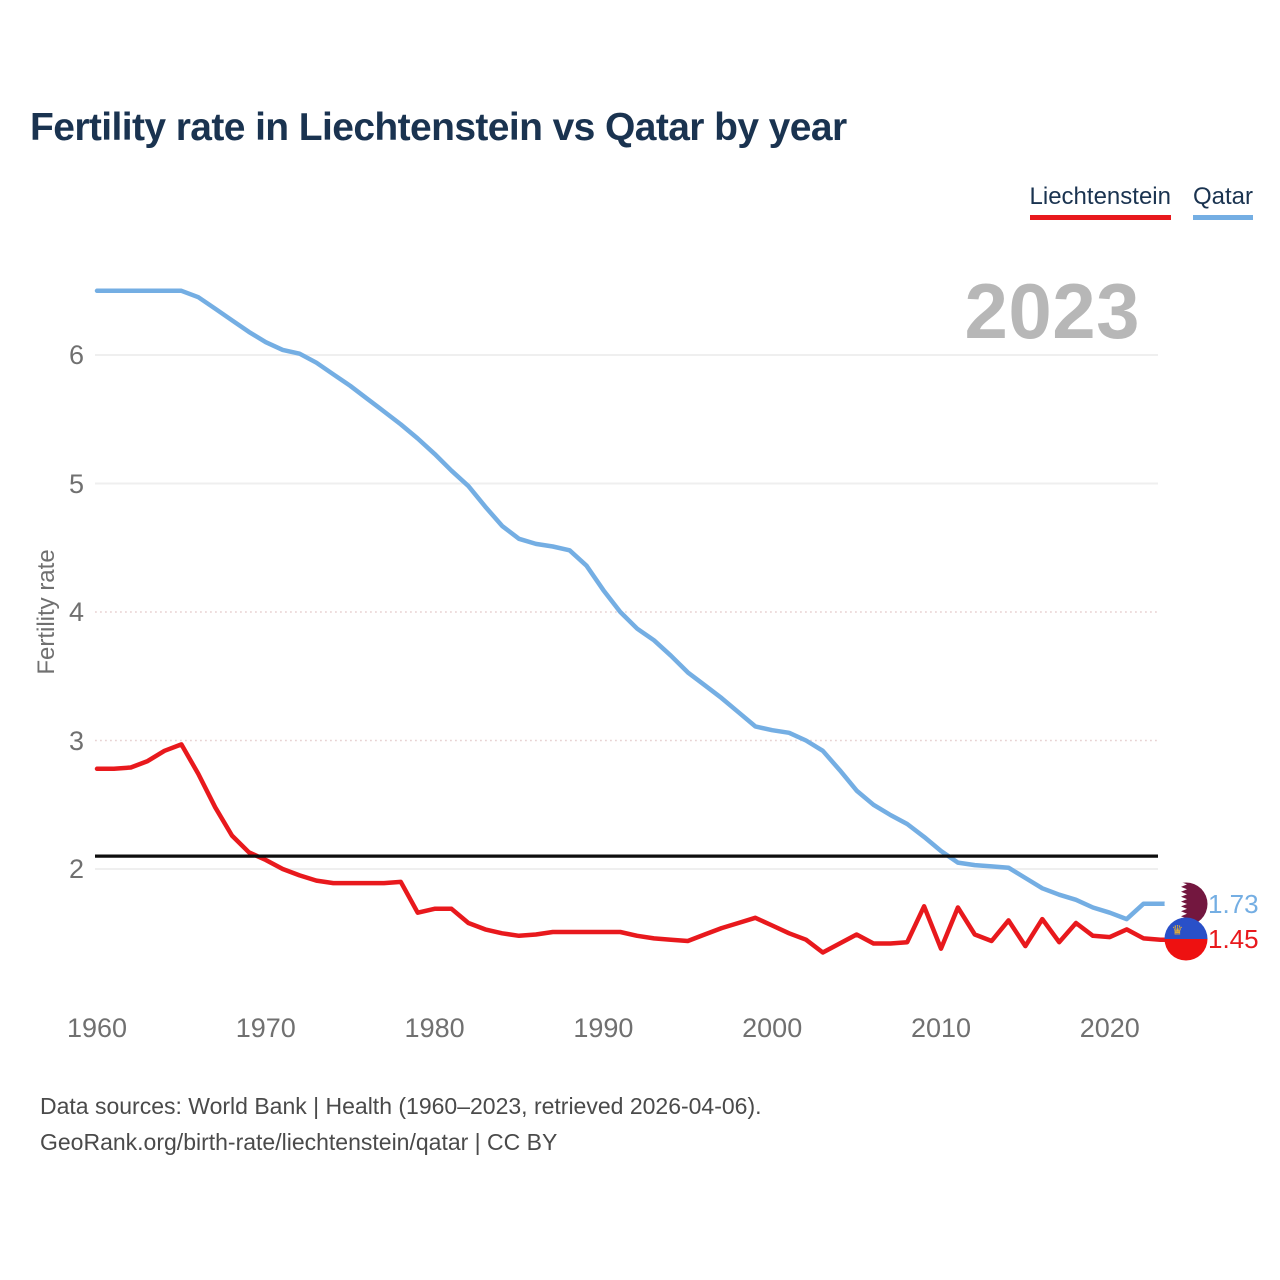 The image size is (1280, 1280). I want to click on legend: Liechtenstein Qatar, so click(1141, 201).